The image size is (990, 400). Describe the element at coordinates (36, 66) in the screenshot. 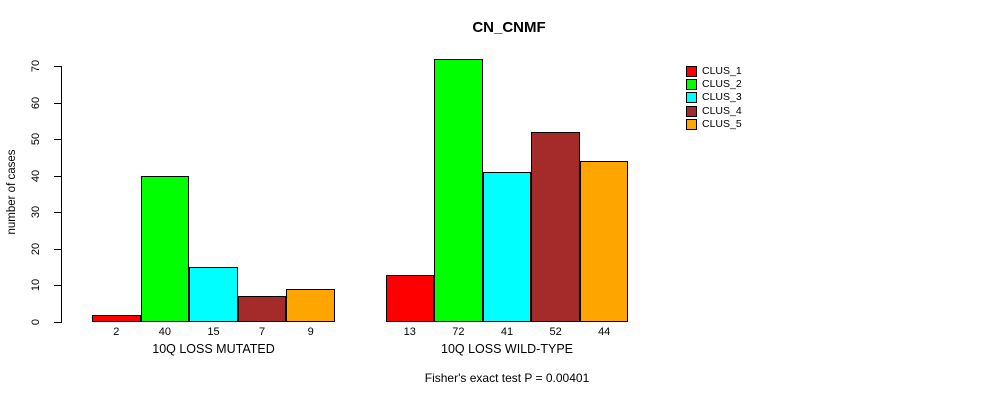

I see `y-axis-tick-label: 70` at that location.